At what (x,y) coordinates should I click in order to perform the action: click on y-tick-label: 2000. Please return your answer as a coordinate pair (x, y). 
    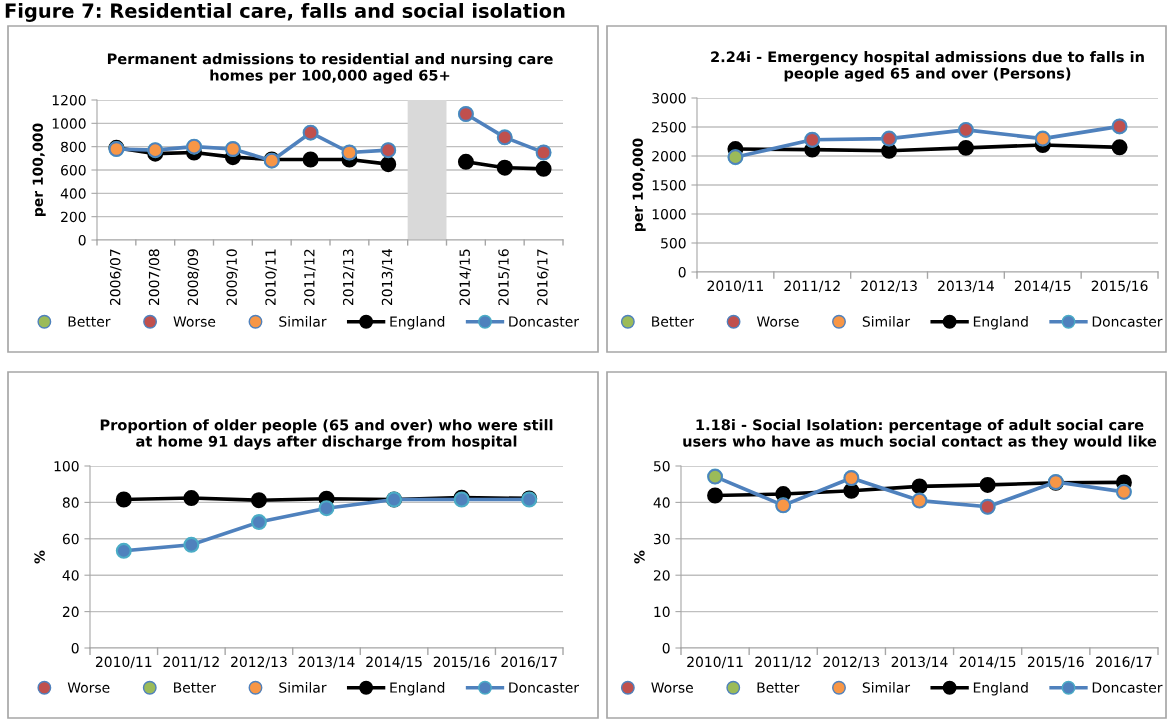
    Looking at the image, I should click on (669, 156).